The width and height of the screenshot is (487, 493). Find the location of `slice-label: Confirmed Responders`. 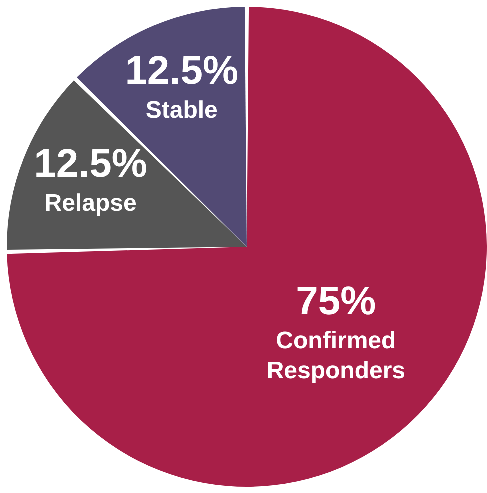

slice-label: Confirmed Responders is located at coordinates (336, 355).